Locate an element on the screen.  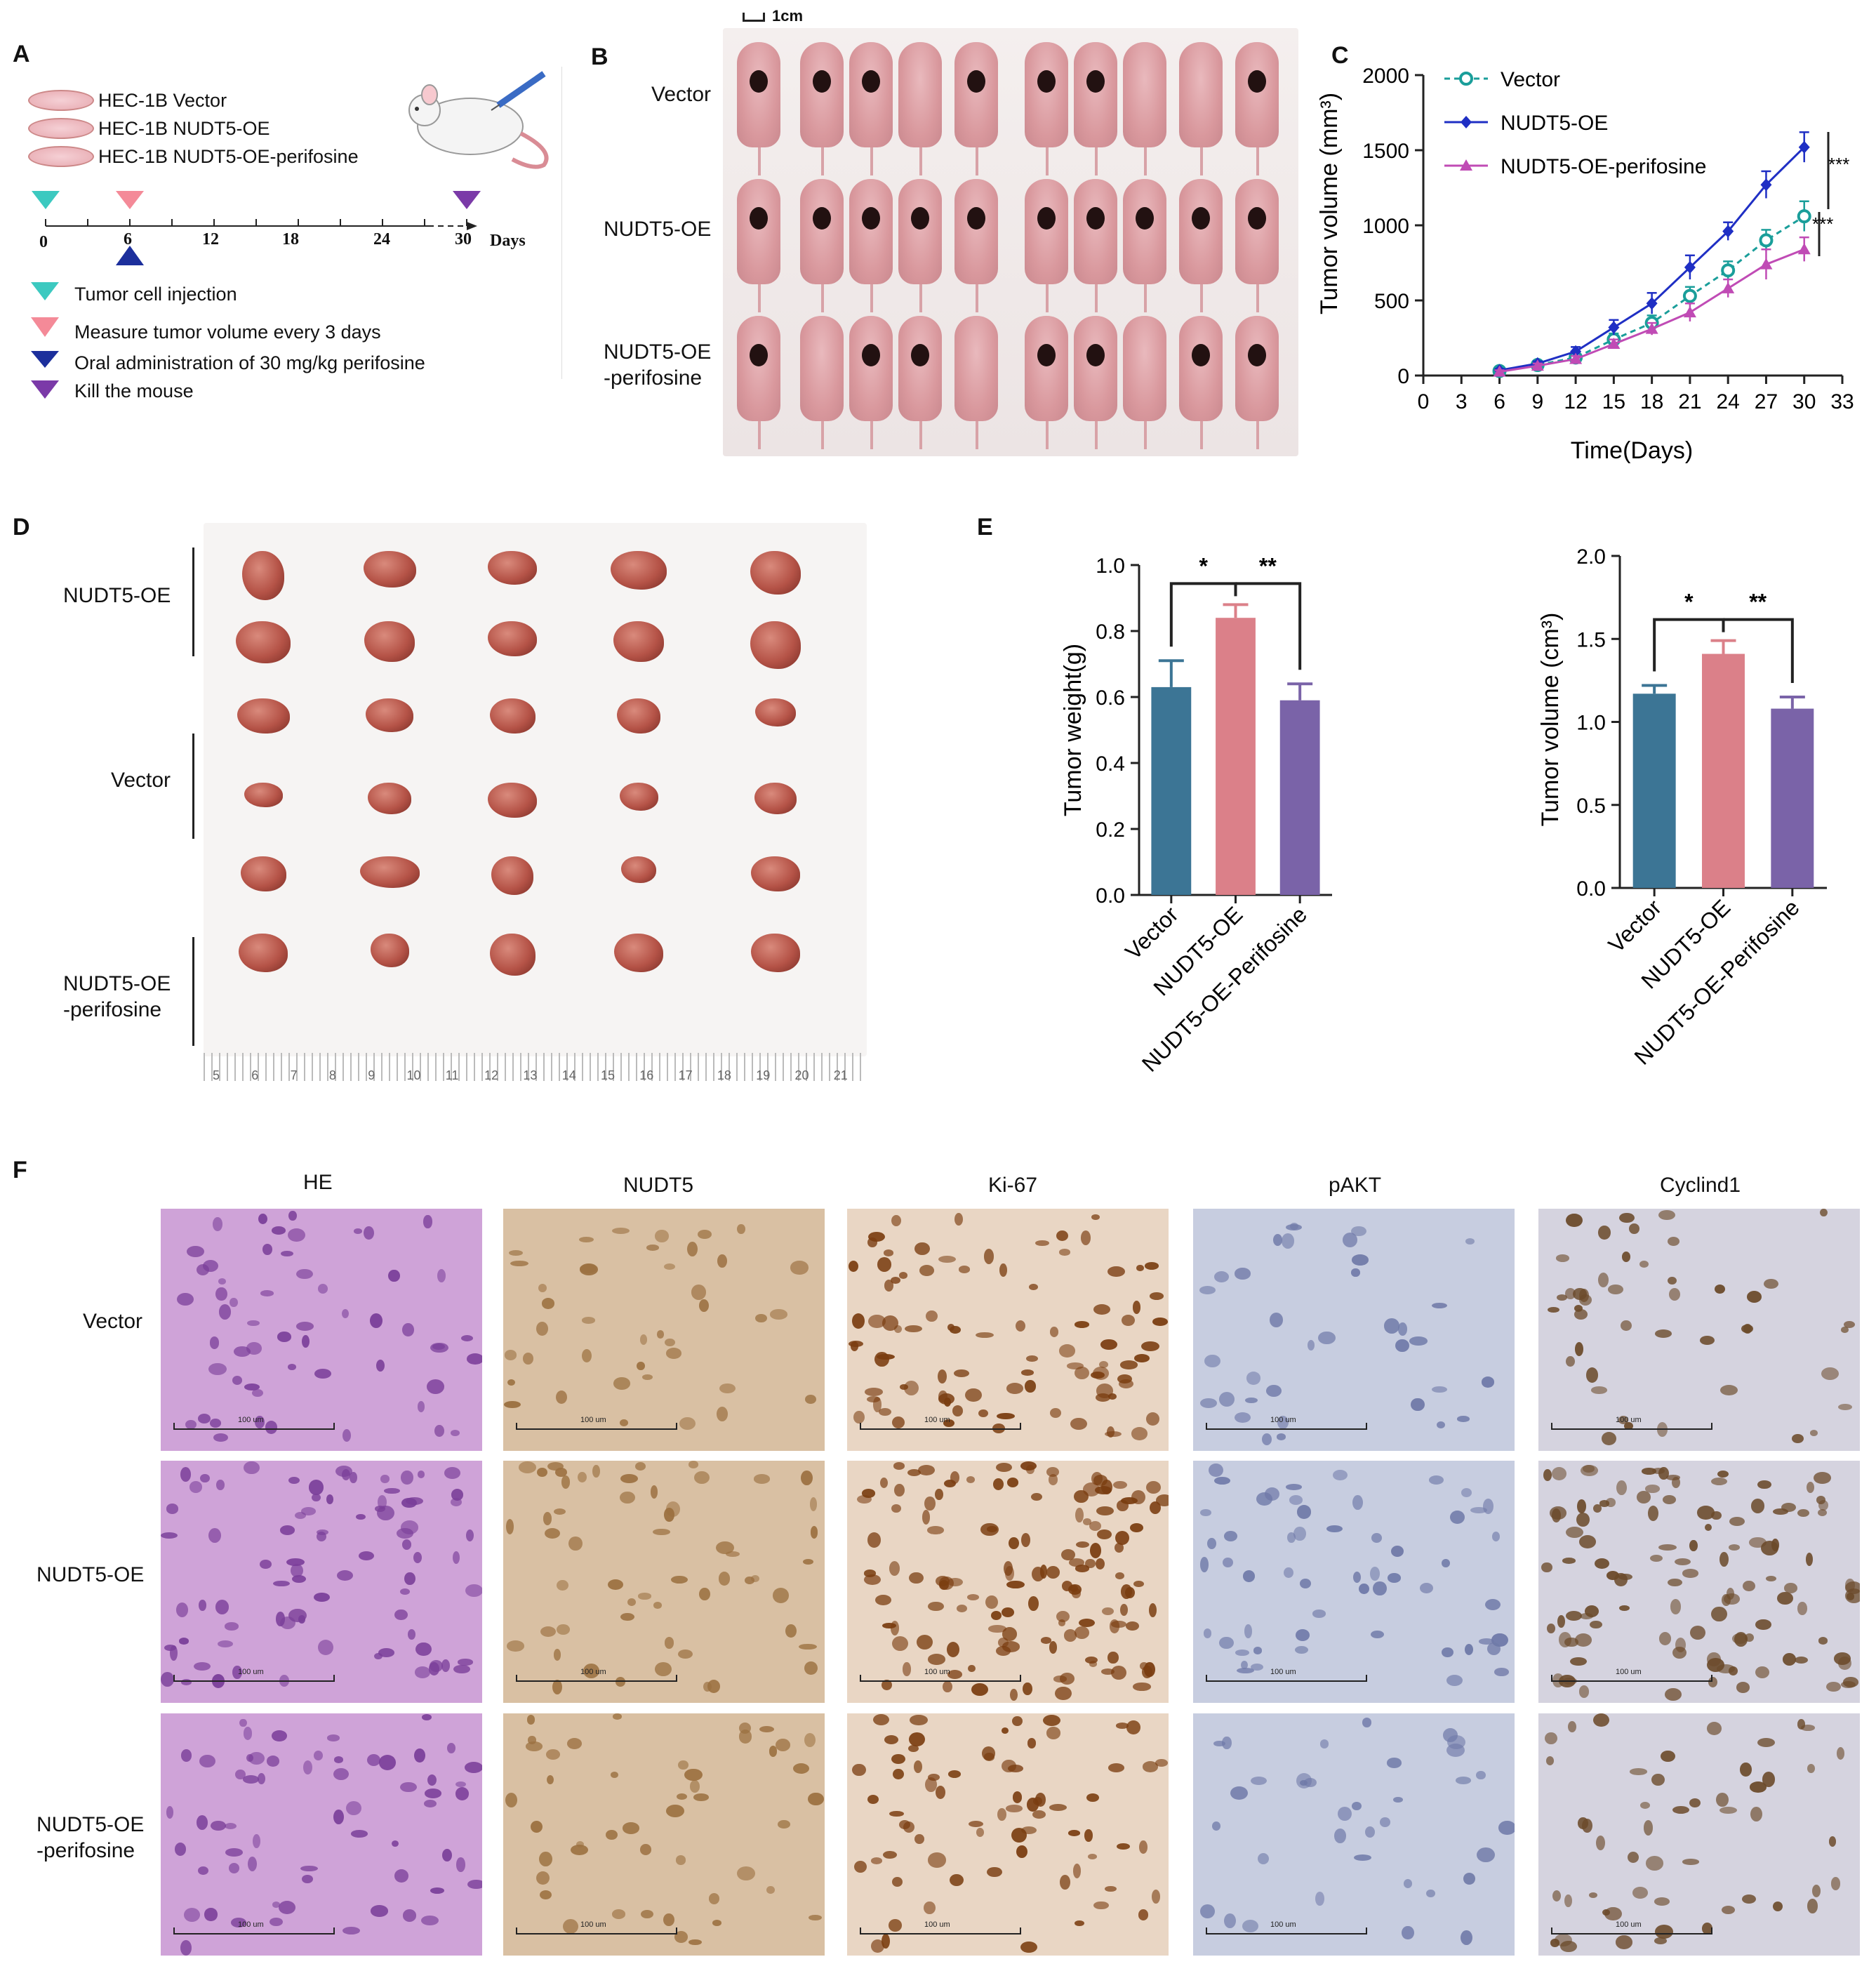
d-group-bracket is located at coordinates (193, 991).